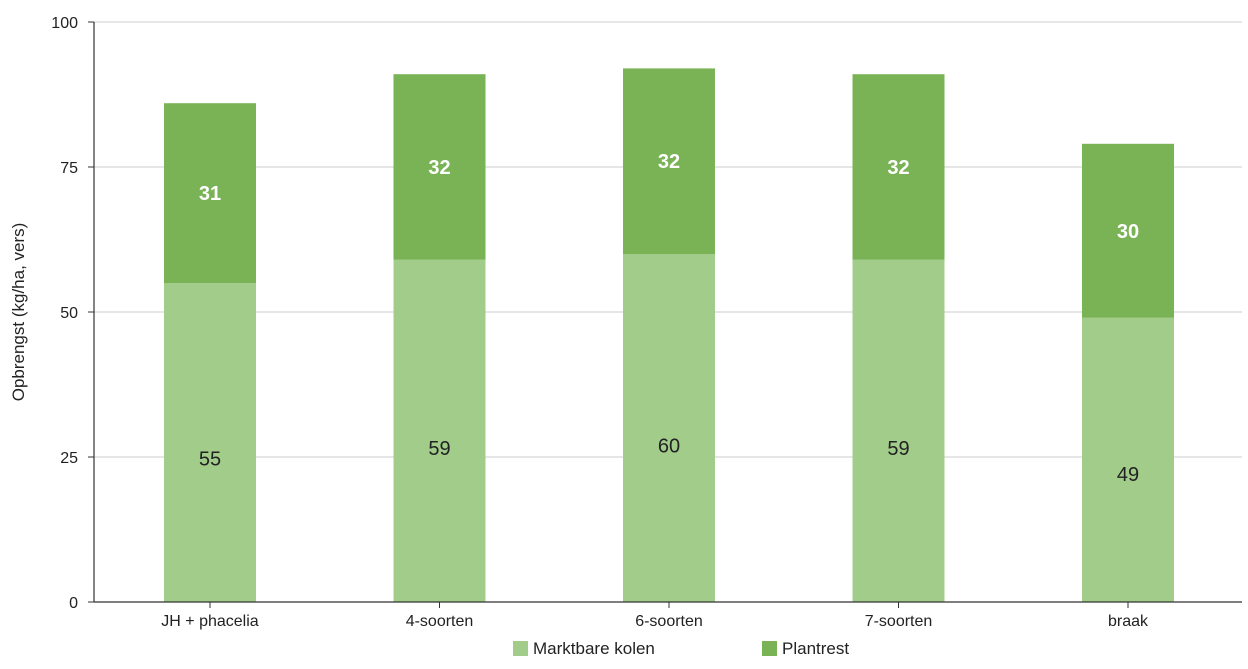 The image size is (1248, 669). I want to click on data-label: 55, so click(210, 459).